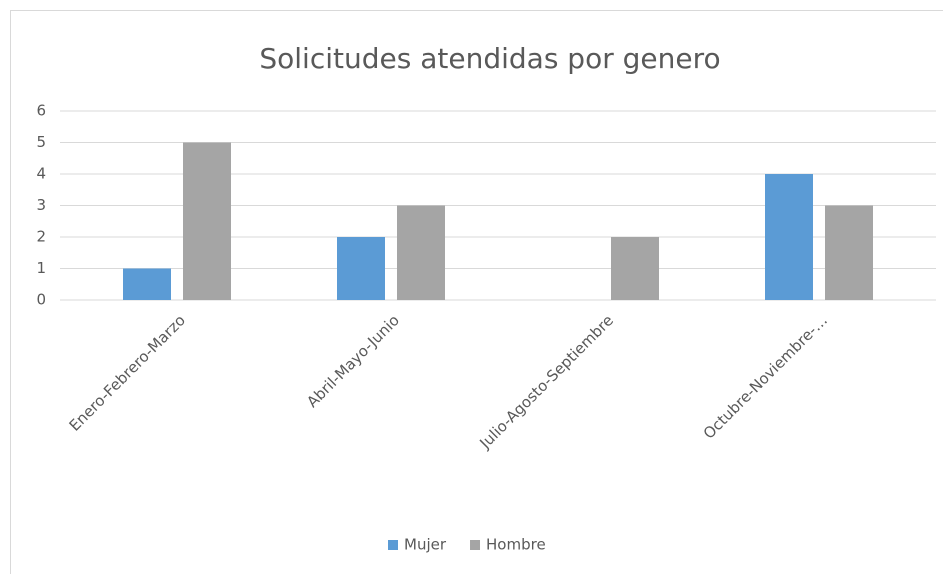 The height and width of the screenshot is (574, 943). What do you see at coordinates (41, 237) in the screenshot?
I see `y-tick-label: 2` at bounding box center [41, 237].